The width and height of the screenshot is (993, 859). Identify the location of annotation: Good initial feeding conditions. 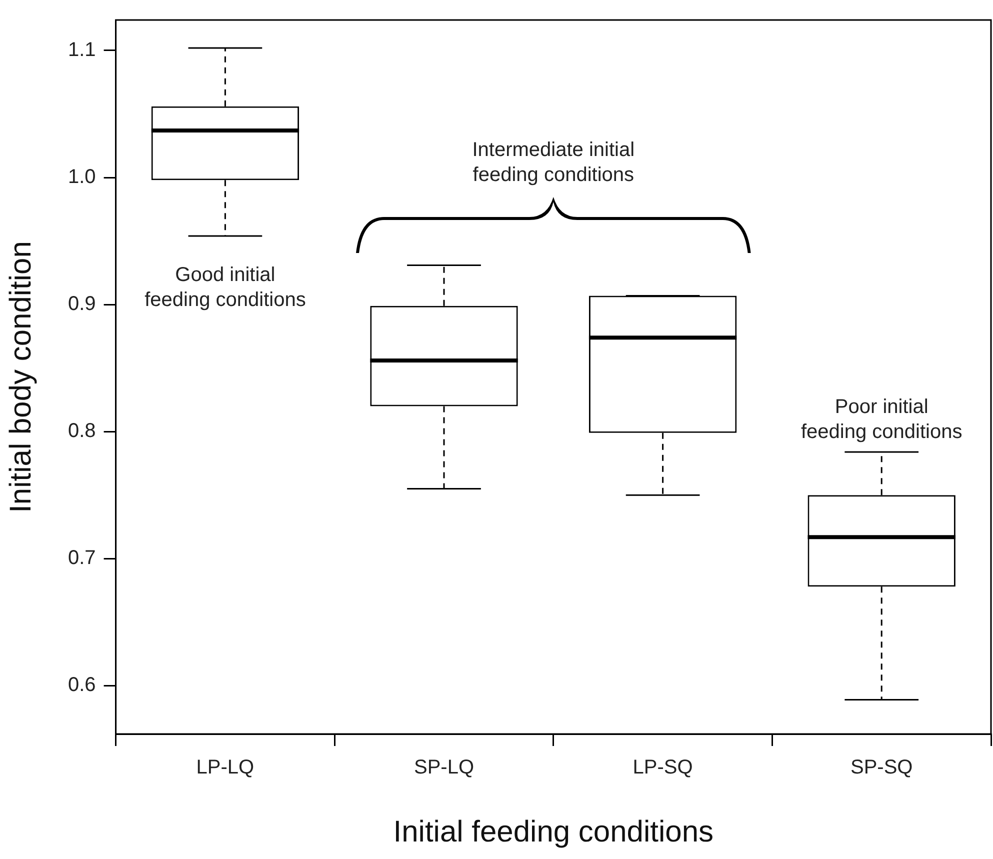
(225, 287).